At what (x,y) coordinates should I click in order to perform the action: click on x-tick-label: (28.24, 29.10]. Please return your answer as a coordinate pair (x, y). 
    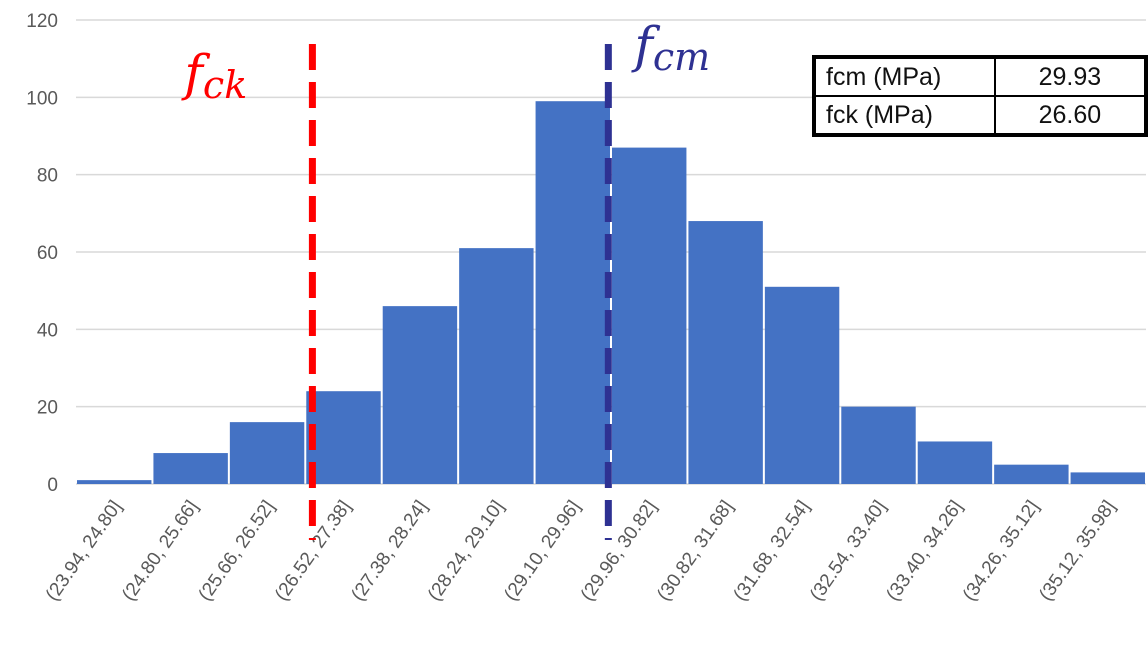
    Looking at the image, I should click on (466, 551).